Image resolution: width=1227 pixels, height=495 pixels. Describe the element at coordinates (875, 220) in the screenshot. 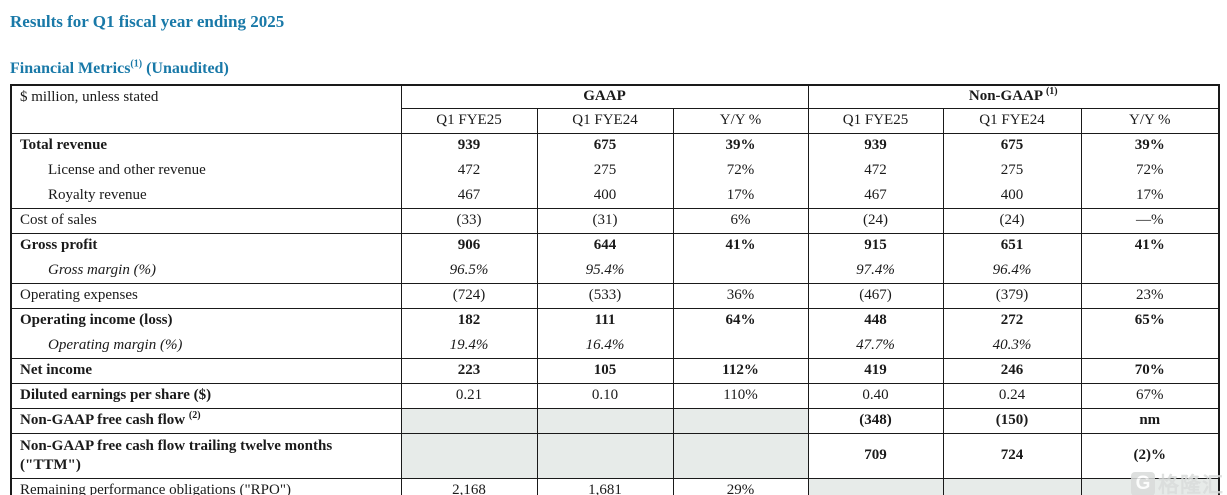

I see `table-cell: (24)` at that location.